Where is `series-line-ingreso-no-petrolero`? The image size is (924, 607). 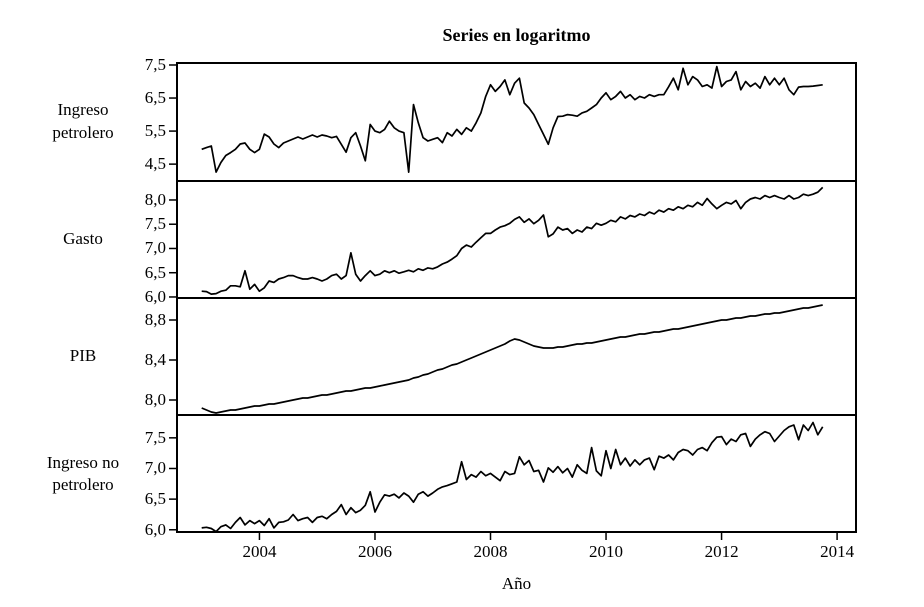
series-line-ingreso-no-petrolero is located at coordinates (512, 477).